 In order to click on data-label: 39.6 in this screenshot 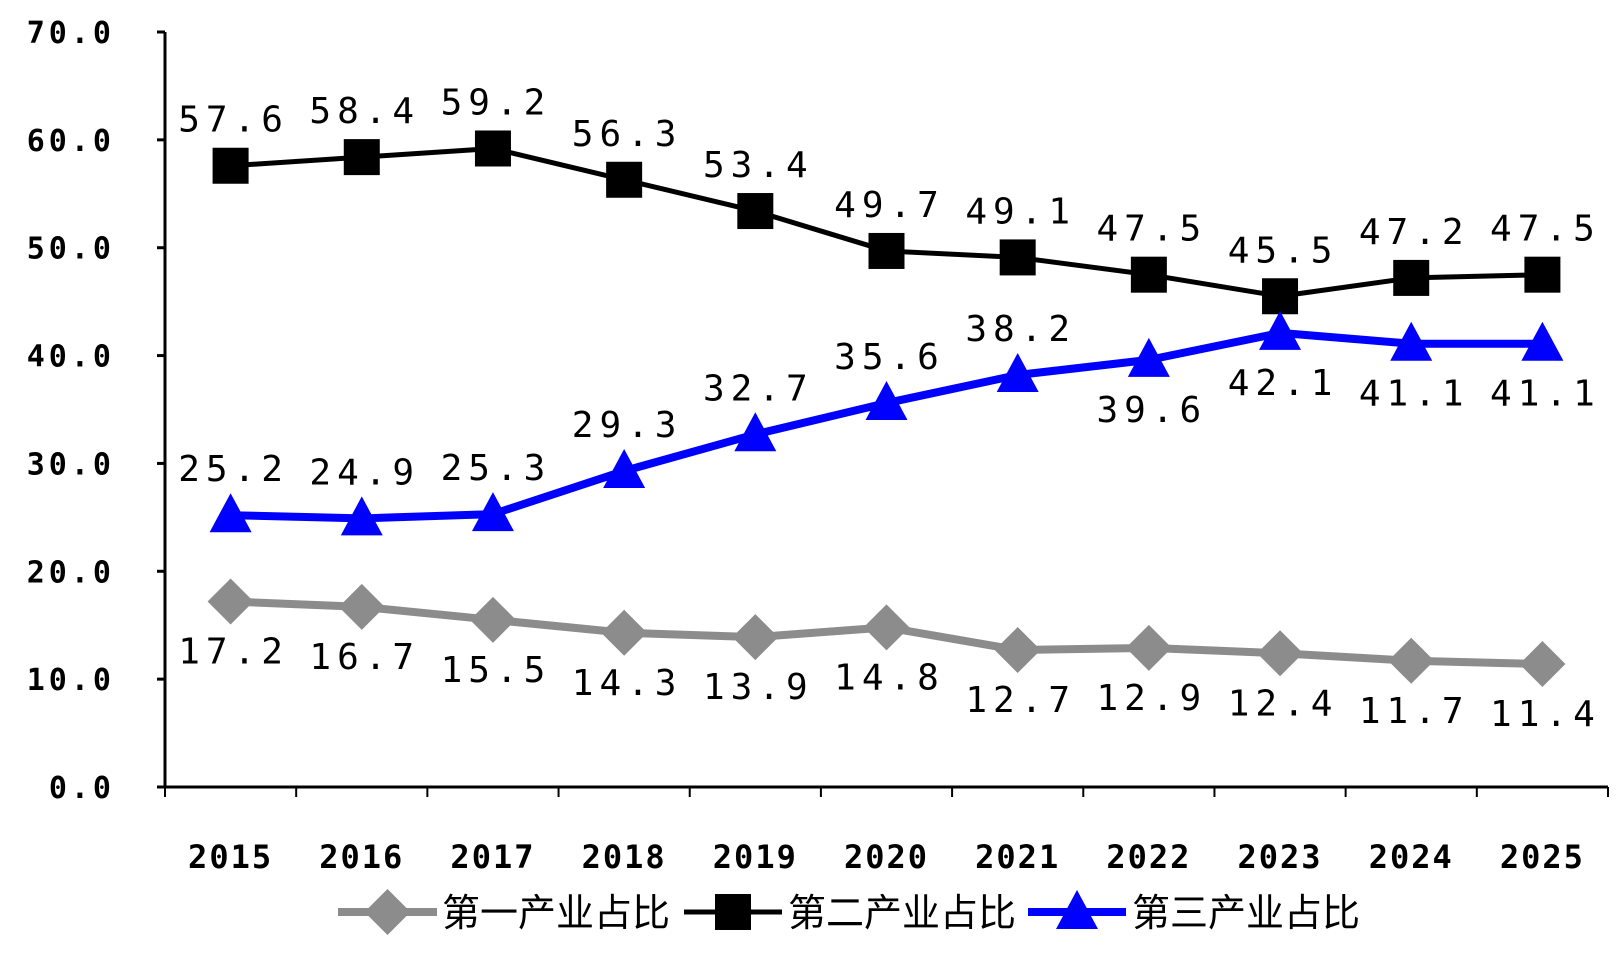, I will do `click(1152, 410)`.